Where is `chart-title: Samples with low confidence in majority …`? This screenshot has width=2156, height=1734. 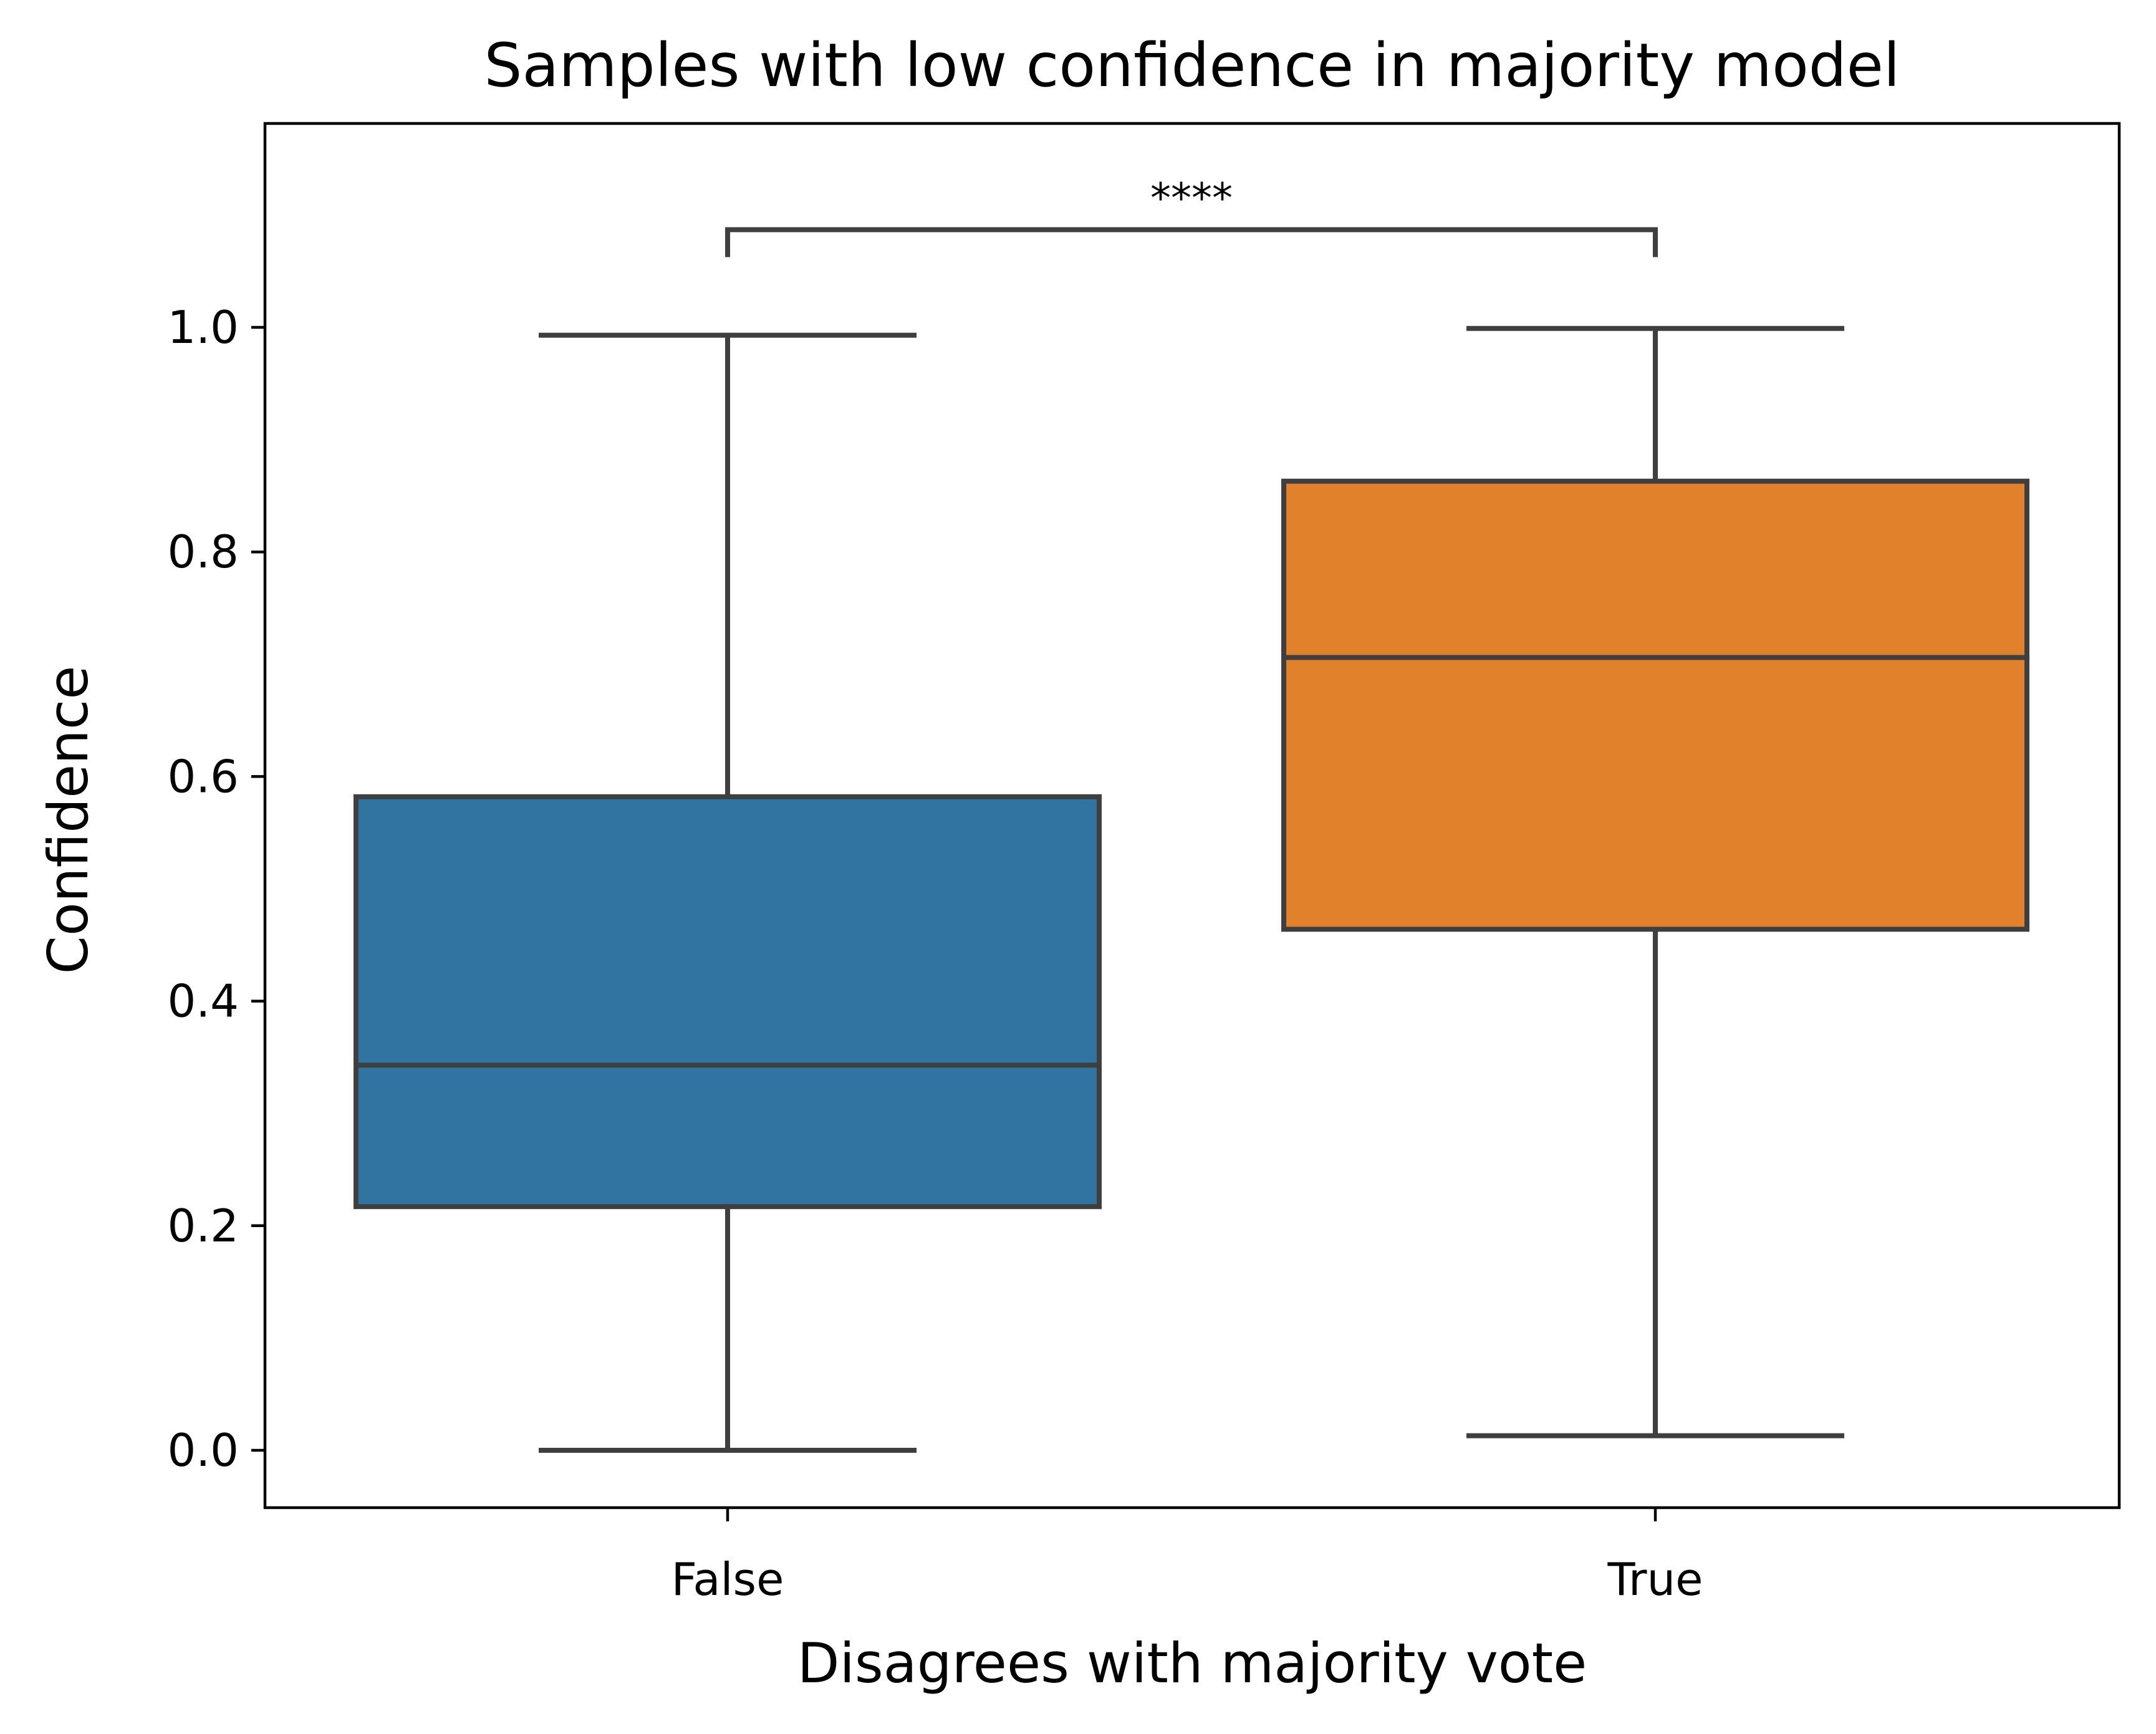
chart-title: Samples with low confidence in majority … is located at coordinates (1192, 65).